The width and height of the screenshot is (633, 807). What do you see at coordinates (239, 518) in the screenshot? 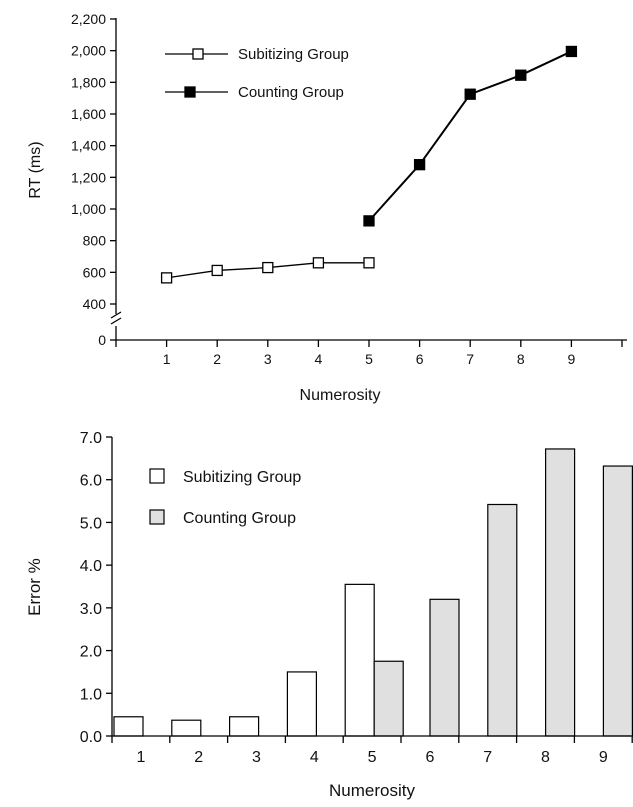
I see `legend-label-counting-bar: Counting Group` at bounding box center [239, 518].